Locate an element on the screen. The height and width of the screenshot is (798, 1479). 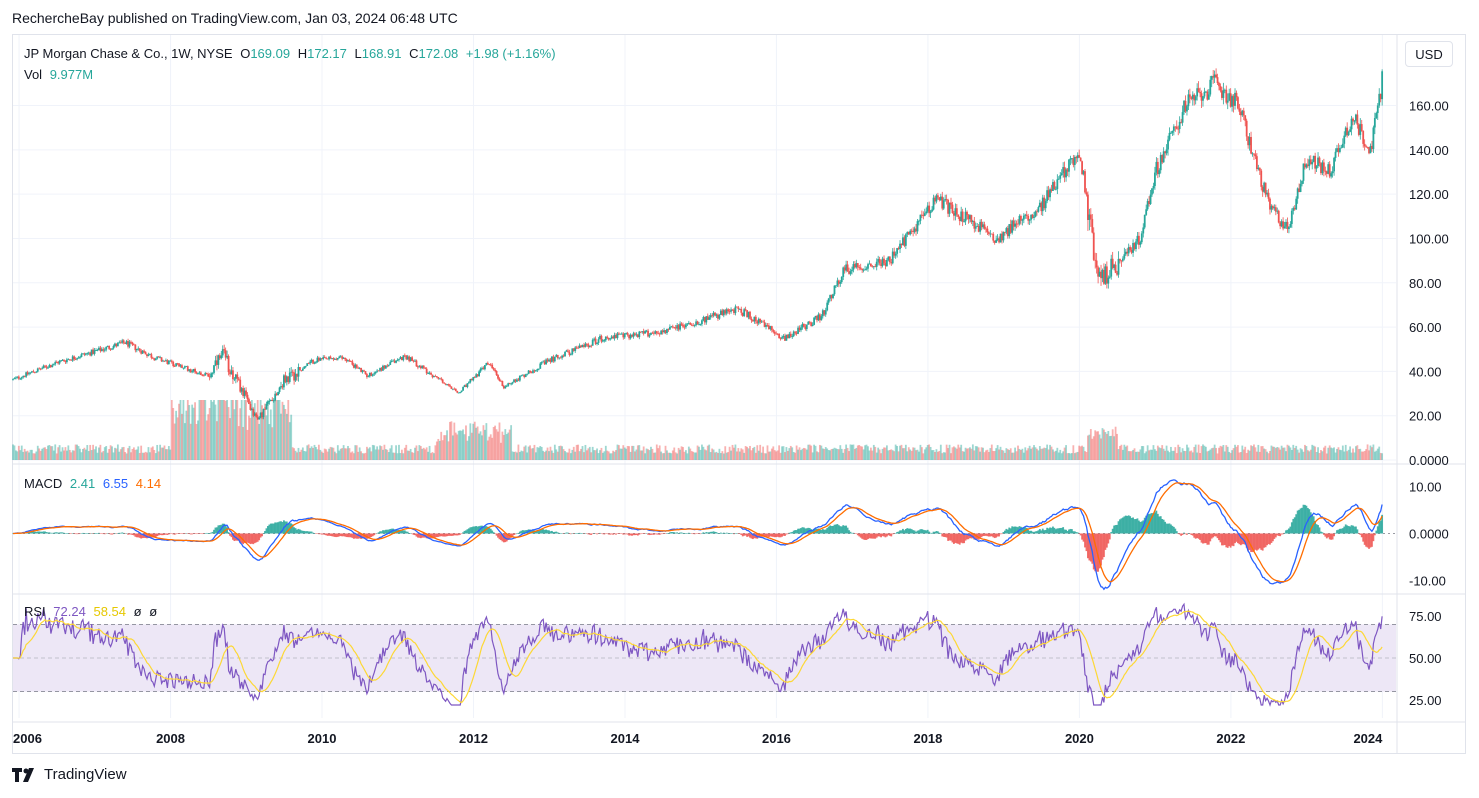
rsi-label: RSI is located at coordinates (35, 611).